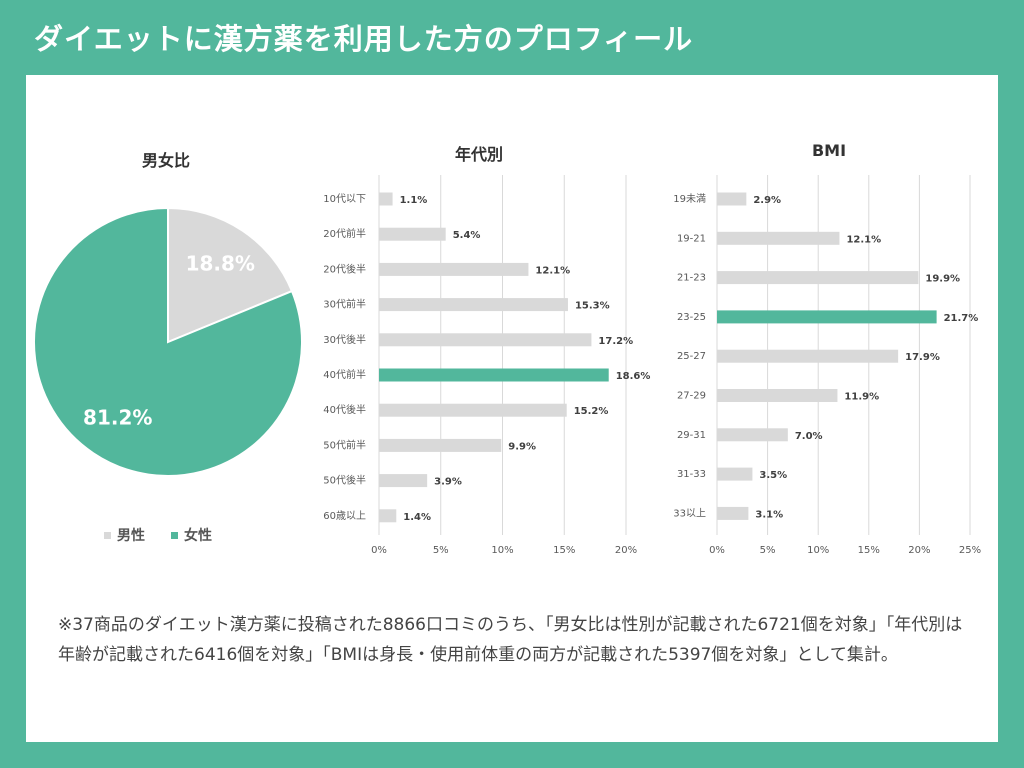 This screenshot has height=768, width=1024. What do you see at coordinates (198, 536) in the screenshot?
I see `legend-label-female: 女性` at bounding box center [198, 536].